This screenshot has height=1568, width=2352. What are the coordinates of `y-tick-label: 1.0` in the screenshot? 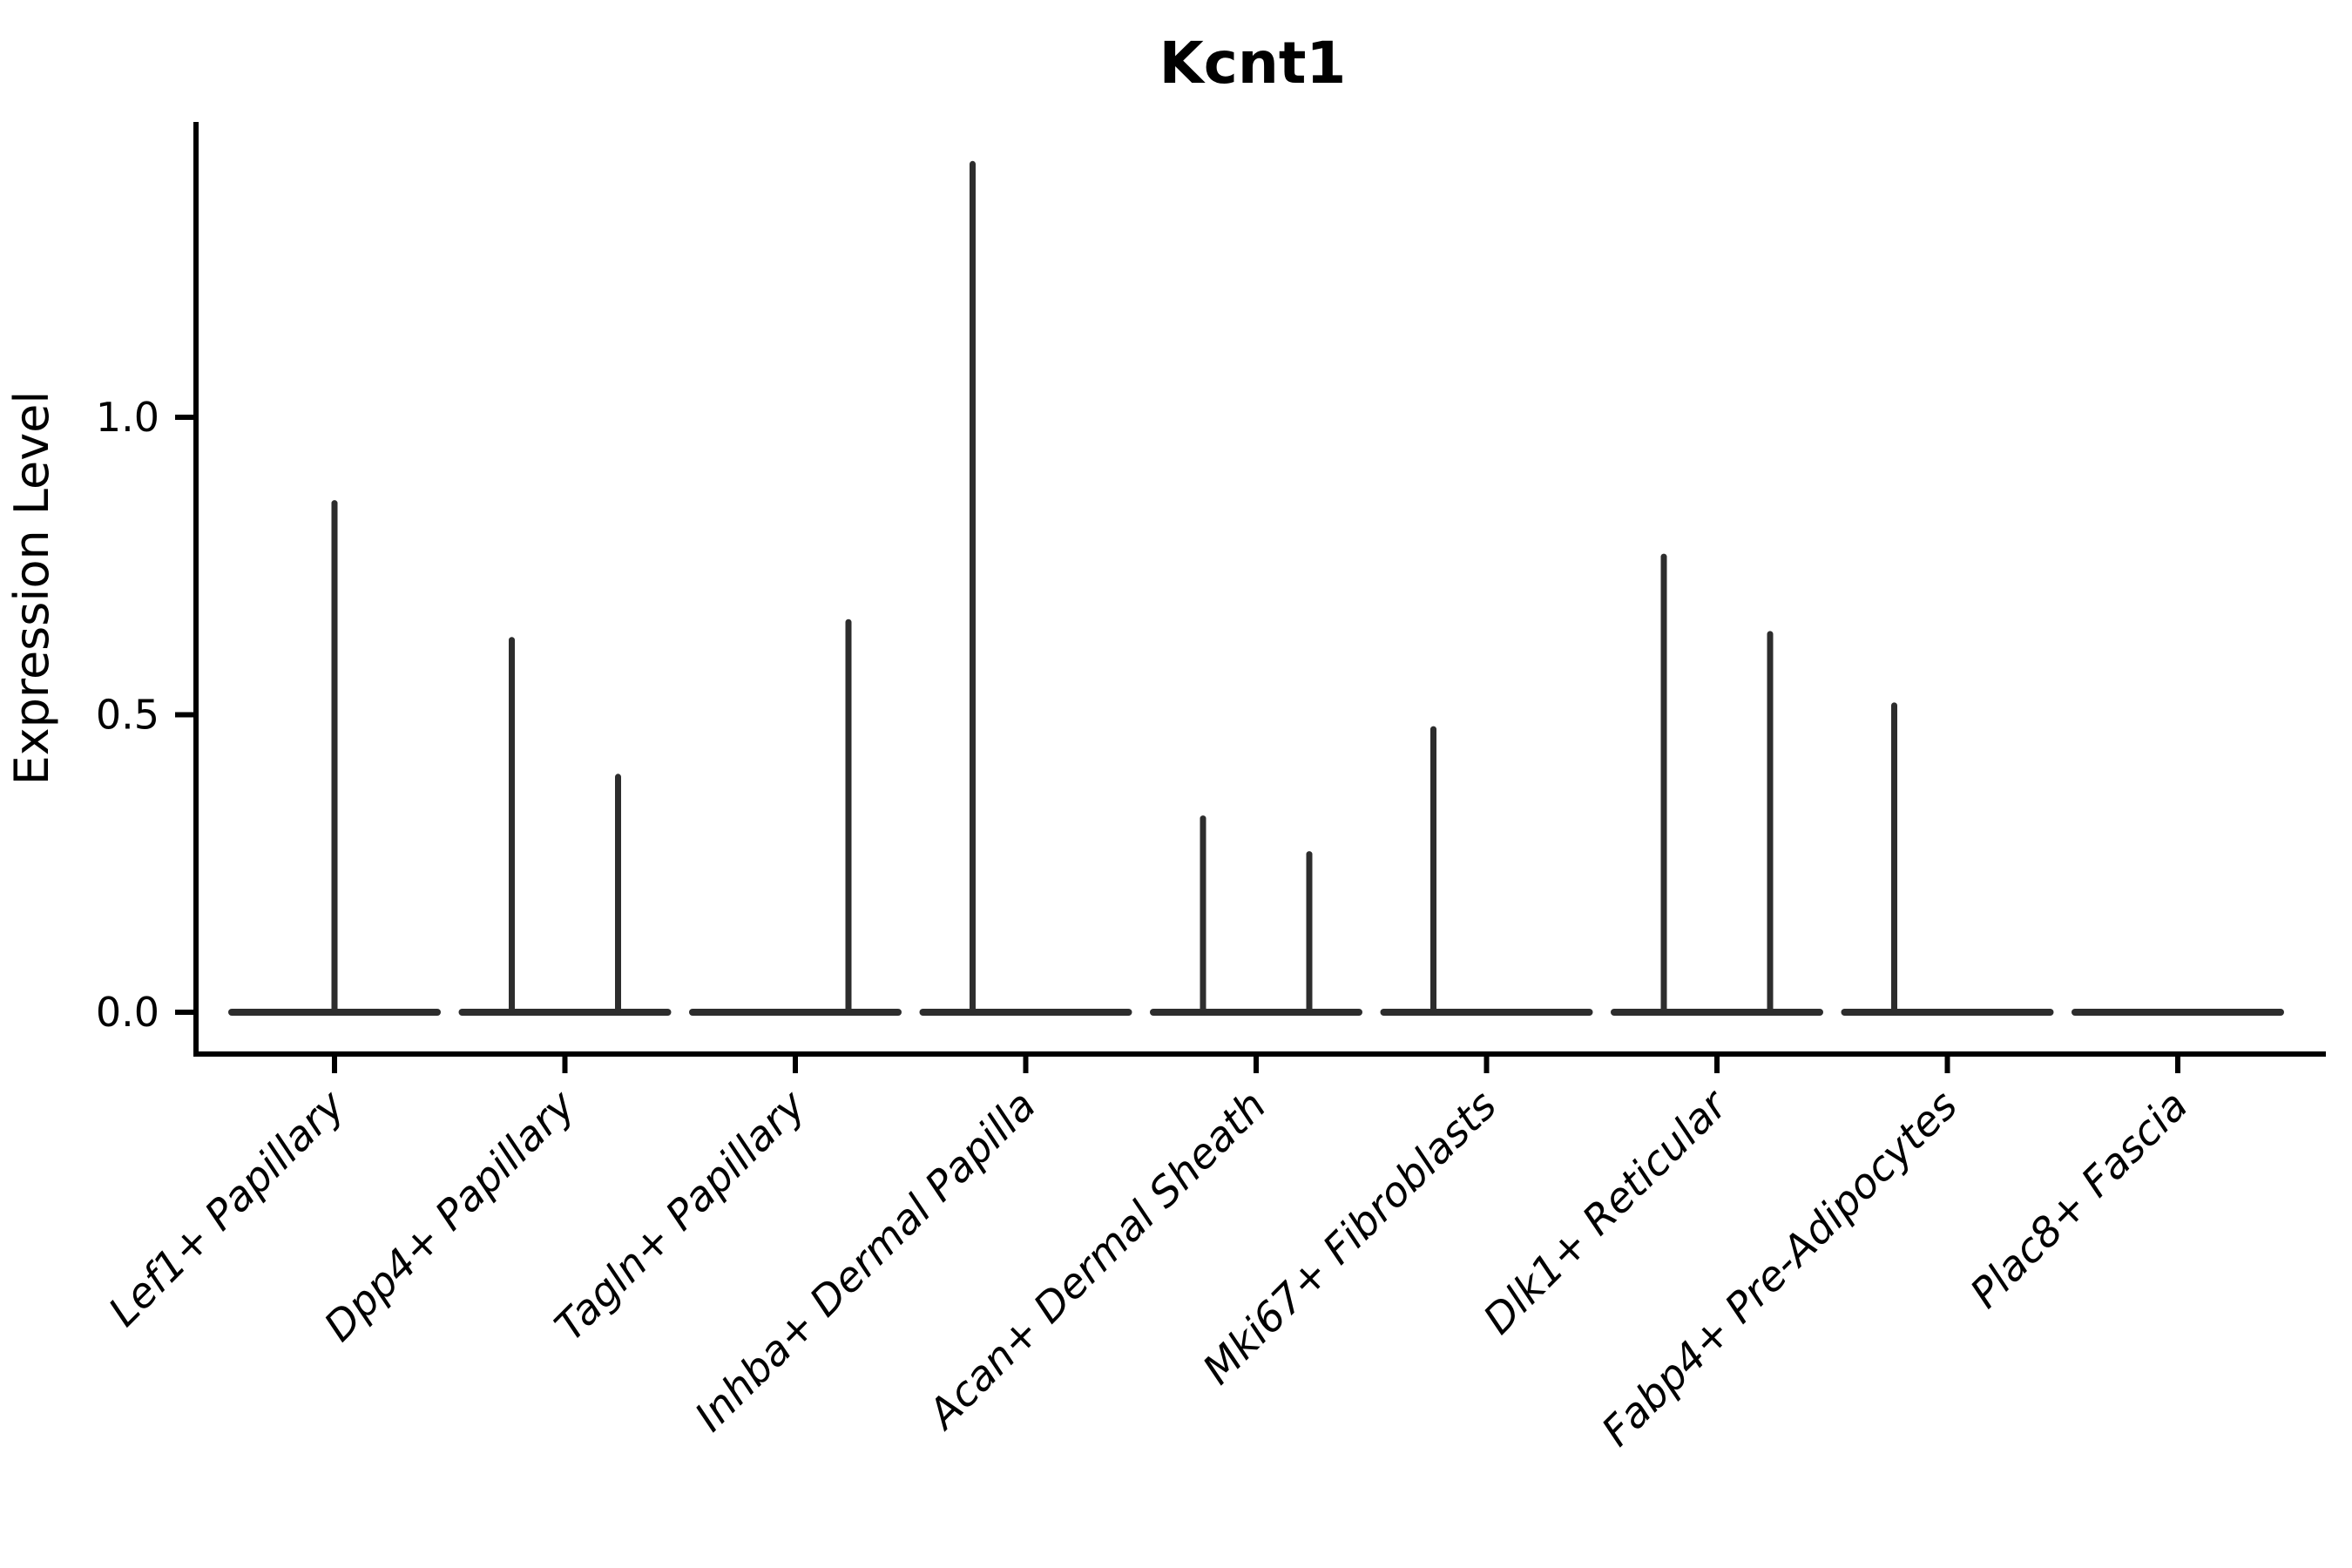 It's located at (127, 417).